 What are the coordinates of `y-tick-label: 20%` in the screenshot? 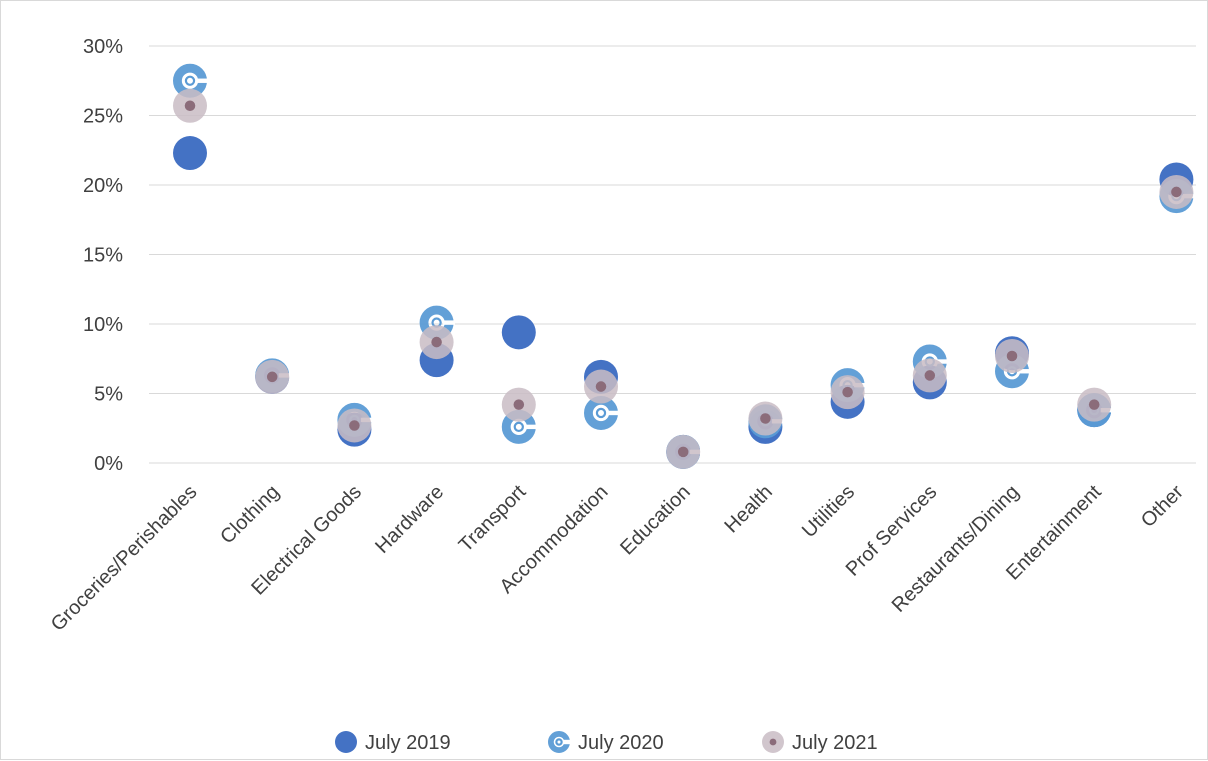 It's located at (103, 186).